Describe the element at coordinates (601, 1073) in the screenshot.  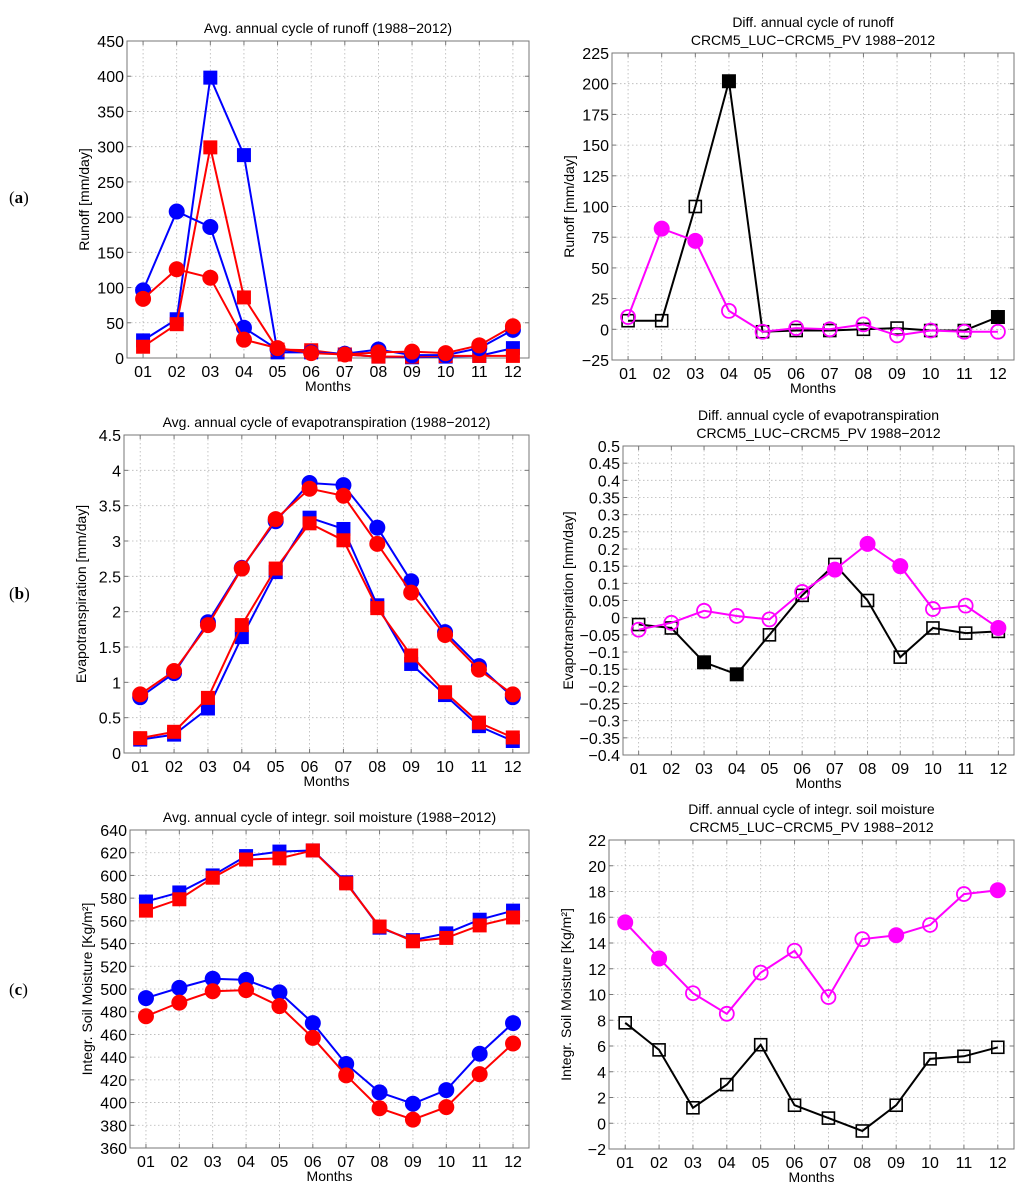
I see `y-tick-label: 4` at that location.